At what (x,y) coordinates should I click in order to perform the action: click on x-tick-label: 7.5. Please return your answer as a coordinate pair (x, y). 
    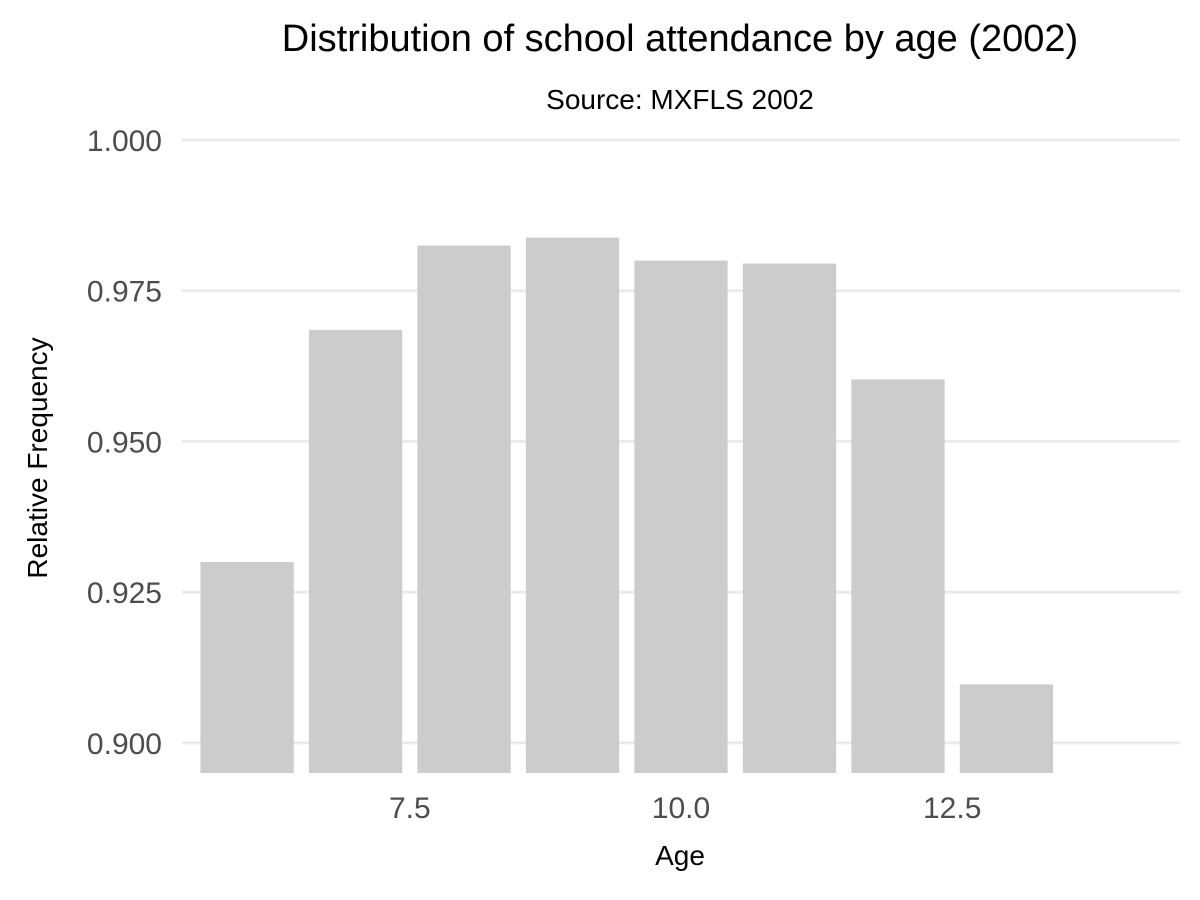
    Looking at the image, I should click on (410, 808).